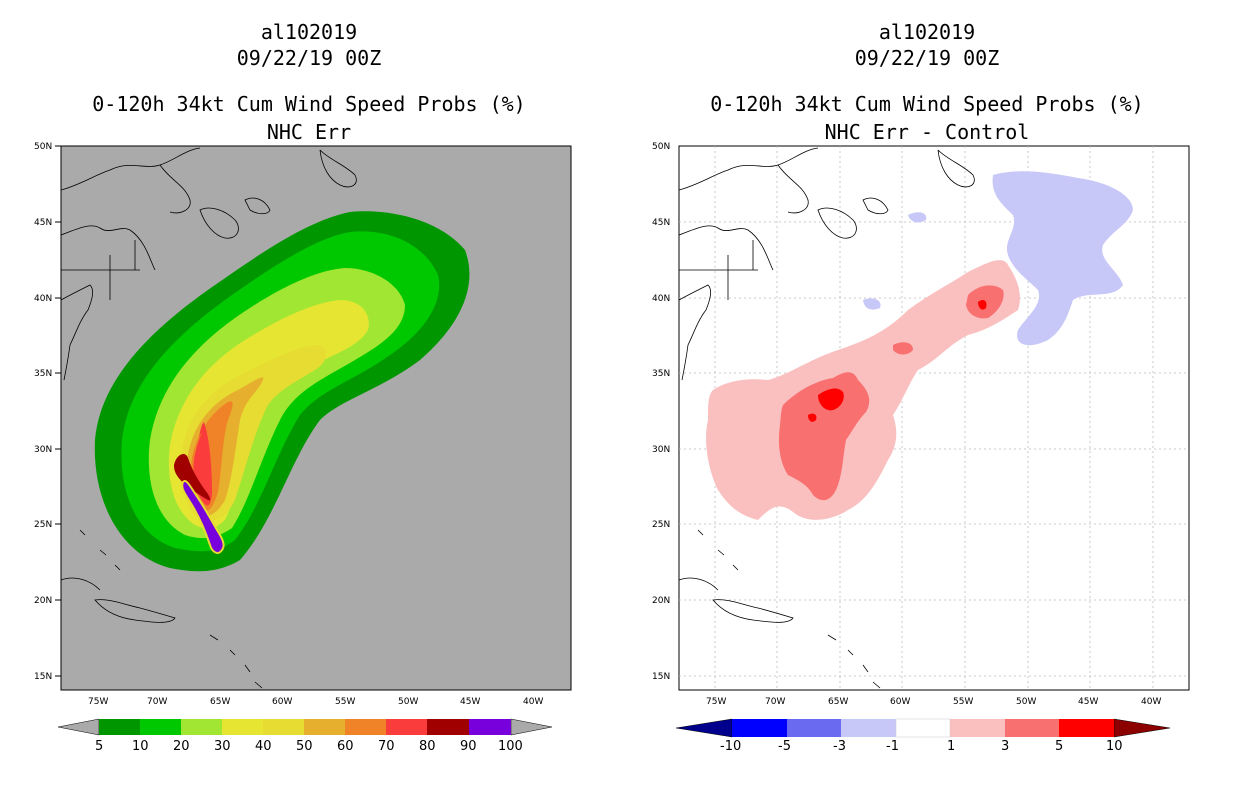 The image size is (1236, 800). What do you see at coordinates (304, 746) in the screenshot?
I see `colorbar-label: 50` at bounding box center [304, 746].